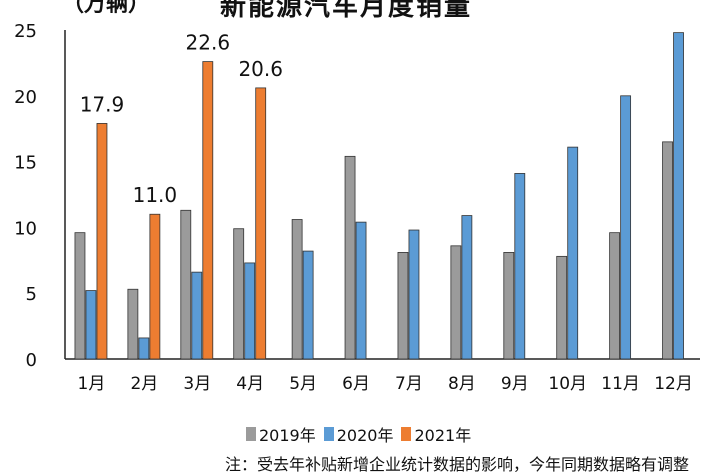  Describe the element at coordinates (197, 384) in the screenshot. I see `x-tick-label: 3月` at that location.